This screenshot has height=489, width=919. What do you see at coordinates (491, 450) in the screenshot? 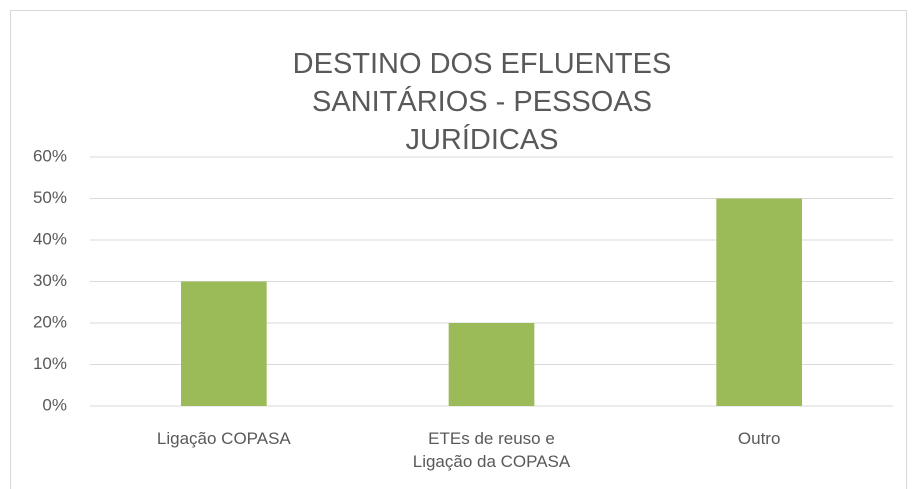
I see `x-tick-label: ETEs de reuso e Ligação da COPASA` at bounding box center [491, 450].